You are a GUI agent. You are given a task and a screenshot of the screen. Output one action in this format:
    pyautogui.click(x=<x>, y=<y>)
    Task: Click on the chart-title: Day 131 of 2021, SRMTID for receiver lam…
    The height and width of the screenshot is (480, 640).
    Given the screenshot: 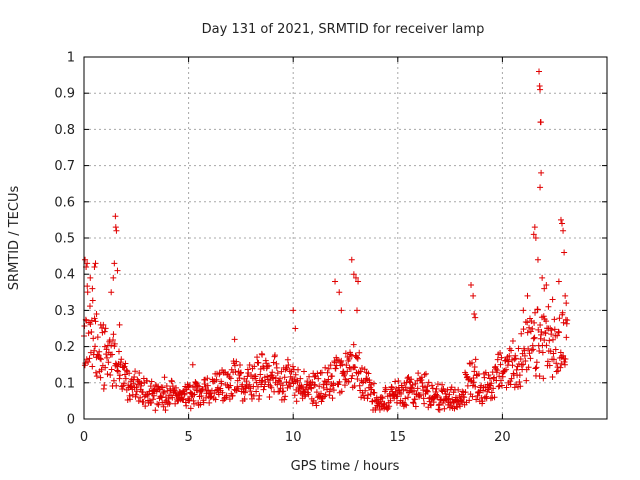 What is the action you would take?
    pyautogui.click(x=343, y=29)
    